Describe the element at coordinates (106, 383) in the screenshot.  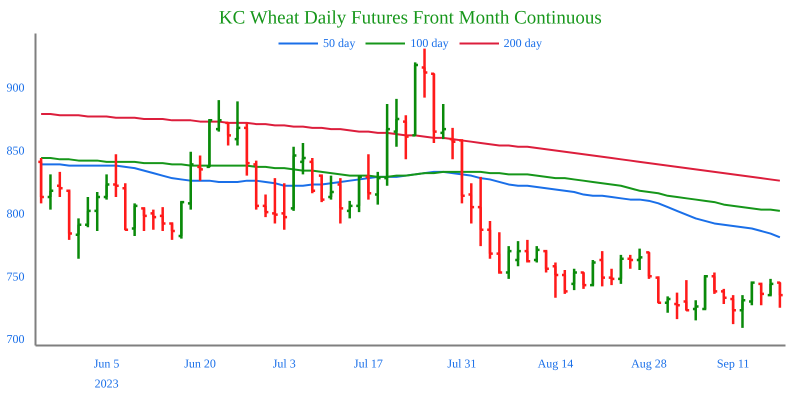
I see `text: 2023` at that location.